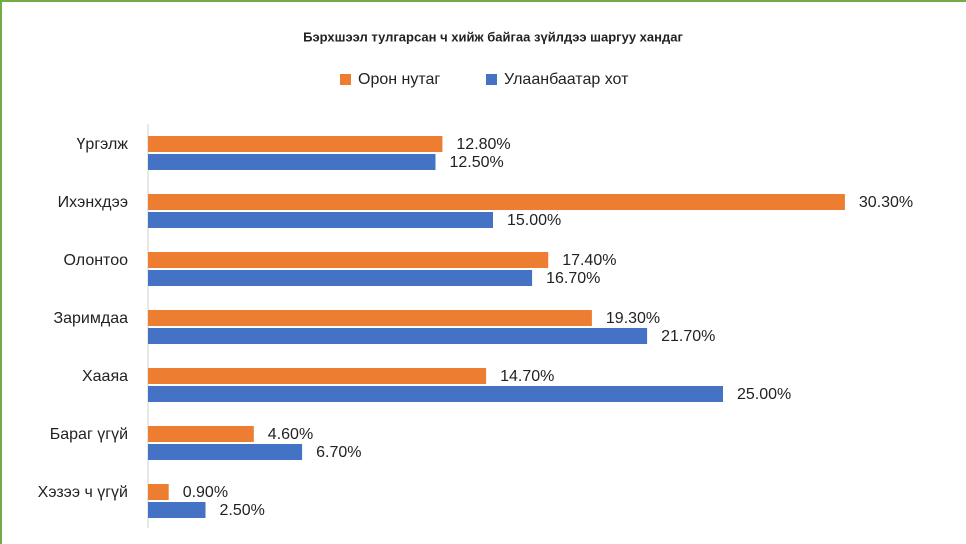 This screenshot has width=966, height=544. I want to click on category-label: Хэзээ ч үгүй, so click(83, 492).